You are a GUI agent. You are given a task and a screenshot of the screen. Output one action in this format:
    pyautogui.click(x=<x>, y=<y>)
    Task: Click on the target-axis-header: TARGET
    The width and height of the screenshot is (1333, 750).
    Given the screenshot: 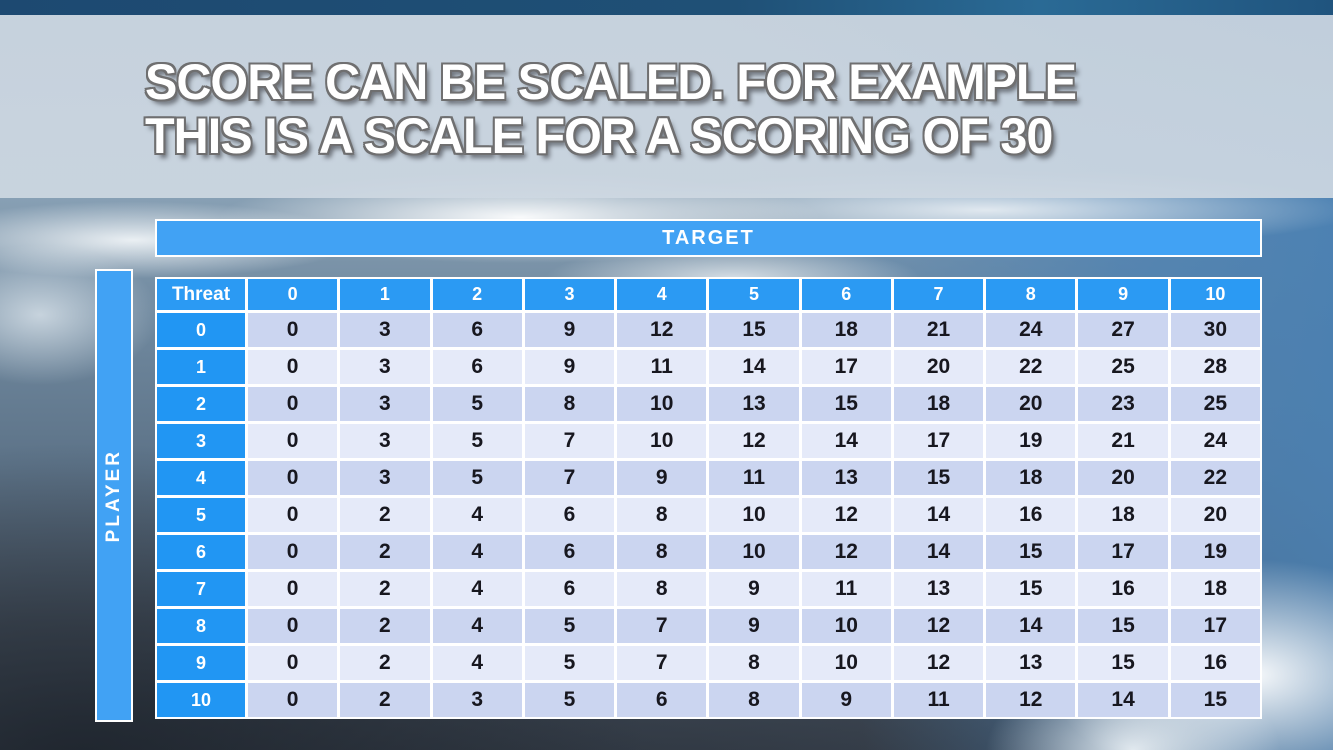 What is the action you would take?
    pyautogui.click(x=708, y=238)
    